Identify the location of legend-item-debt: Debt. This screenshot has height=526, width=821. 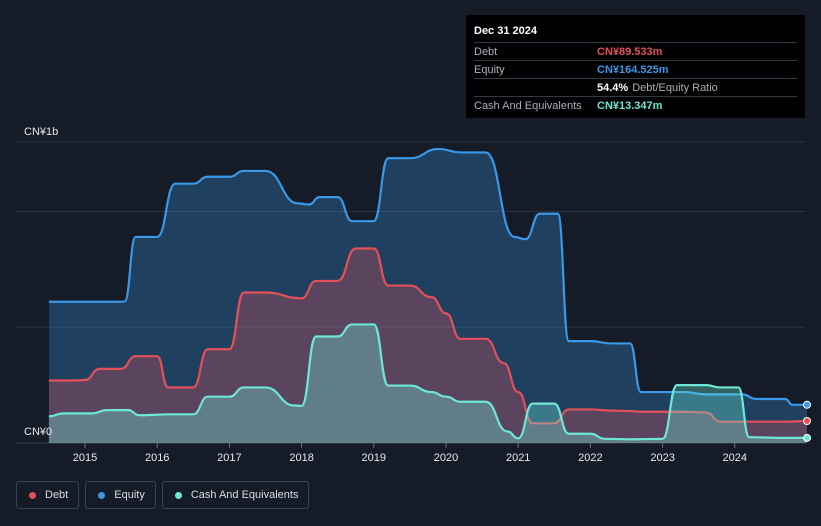
(48, 495).